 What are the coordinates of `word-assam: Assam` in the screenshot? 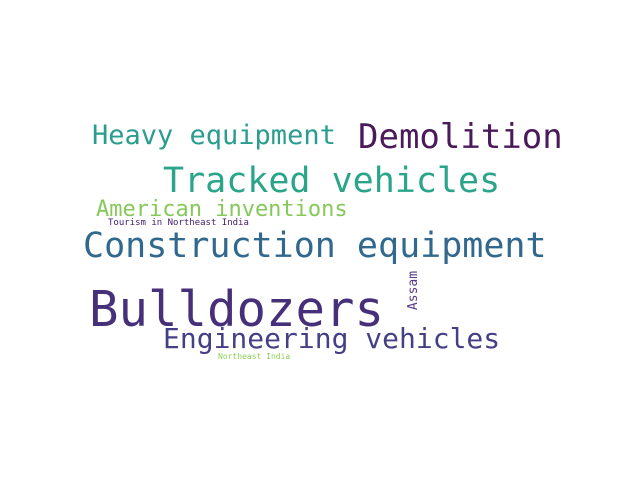 It's located at (414, 290).